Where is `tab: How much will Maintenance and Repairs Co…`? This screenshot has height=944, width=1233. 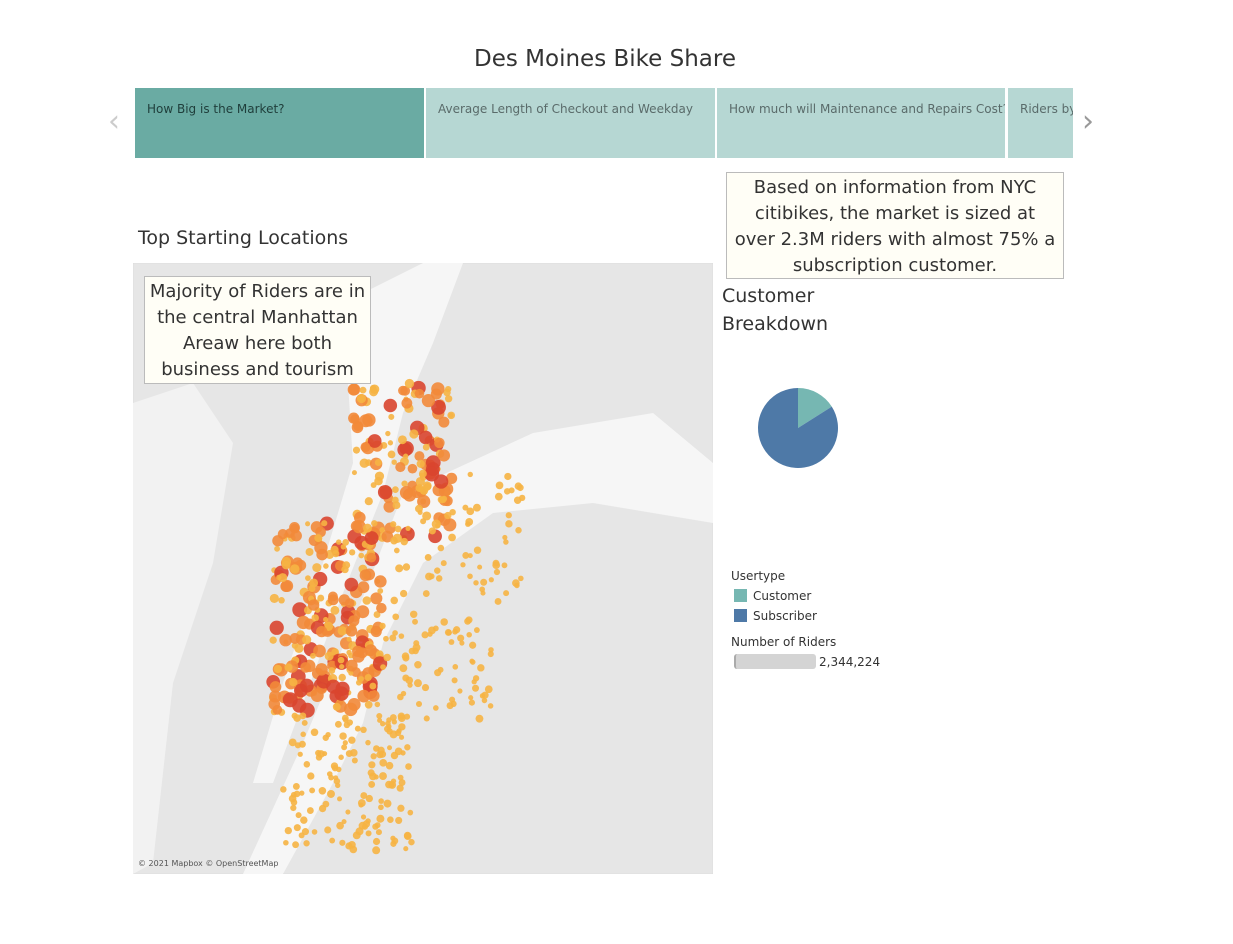 tab: How much will Maintenance and Repairs Co… is located at coordinates (861, 123).